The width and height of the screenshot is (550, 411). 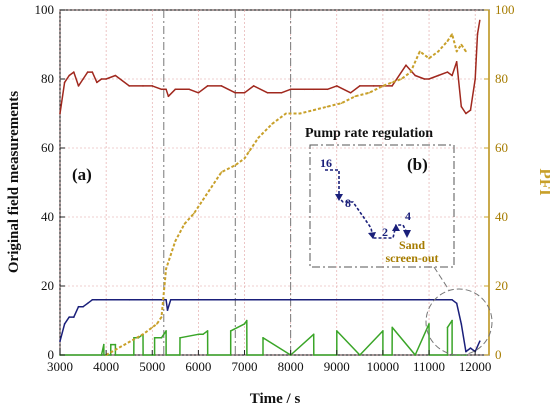 What do you see at coordinates (385, 232) in the screenshot?
I see `inset-step-2: 2` at bounding box center [385, 232].